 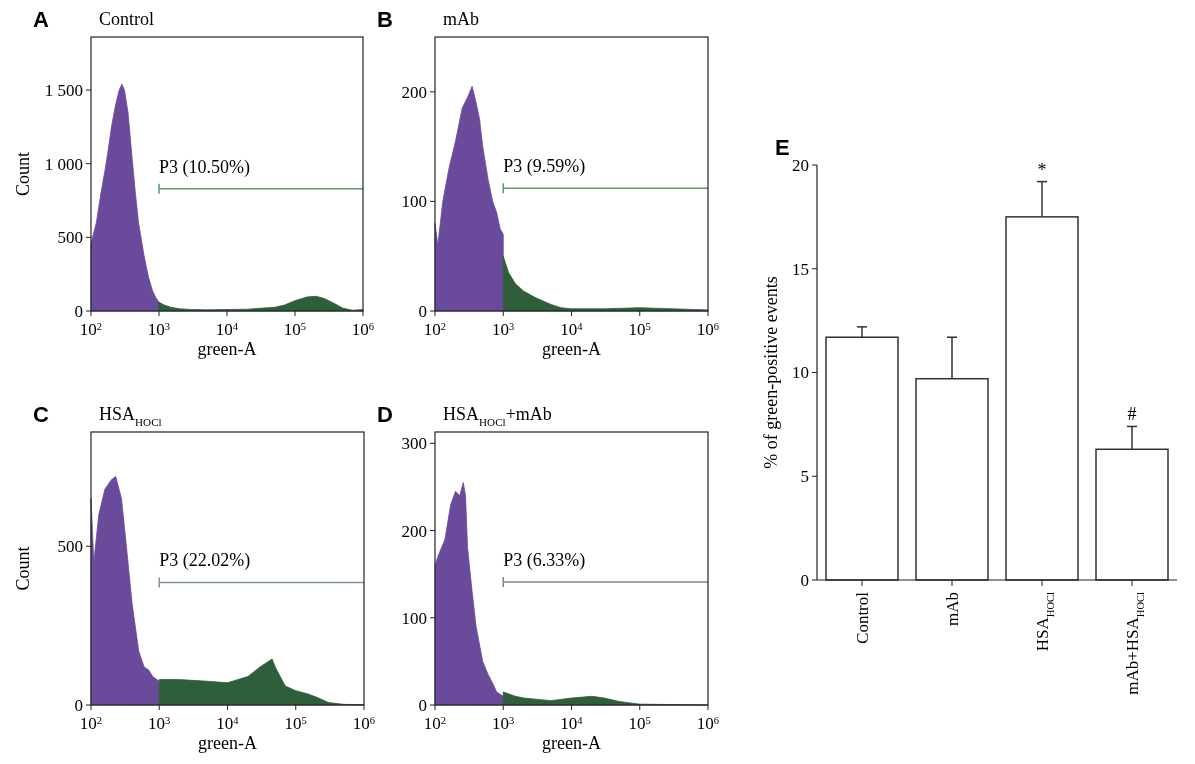 What do you see at coordinates (205, 561) in the screenshot?
I see `annotation: P3 (22.02%)` at bounding box center [205, 561].